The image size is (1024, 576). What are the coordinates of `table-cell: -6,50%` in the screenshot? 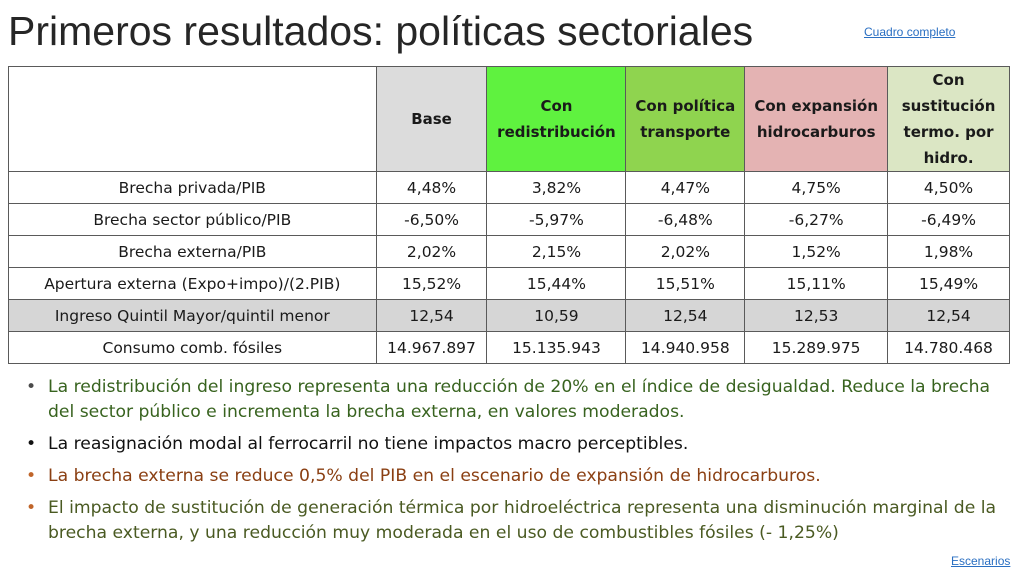 It's located at (431, 219).